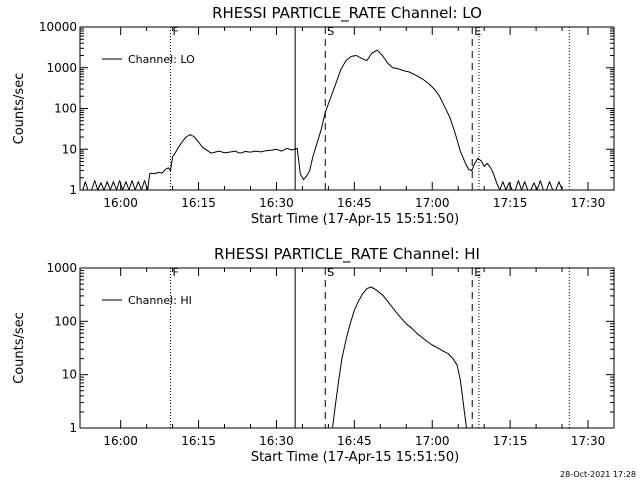 The width and height of the screenshot is (640, 480). I want to click on series-line, so click(399, 357).